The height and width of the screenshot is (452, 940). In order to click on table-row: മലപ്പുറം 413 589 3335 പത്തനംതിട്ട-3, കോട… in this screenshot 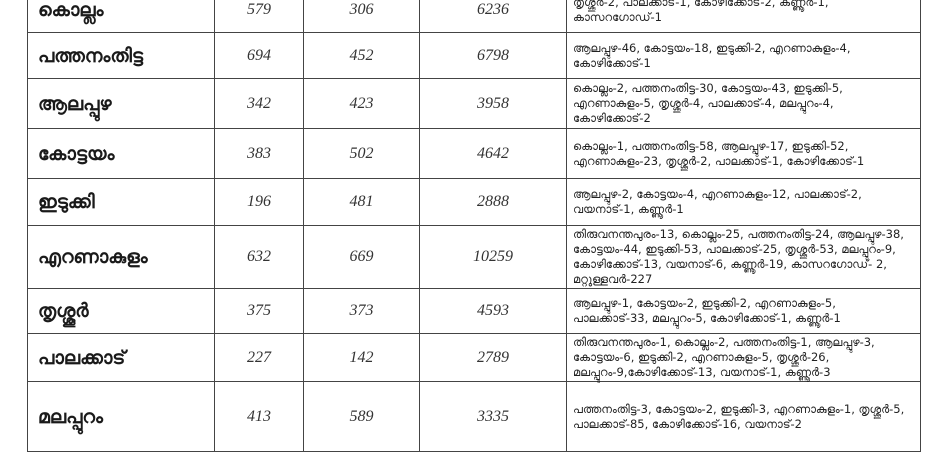, I will do `click(474, 416)`.